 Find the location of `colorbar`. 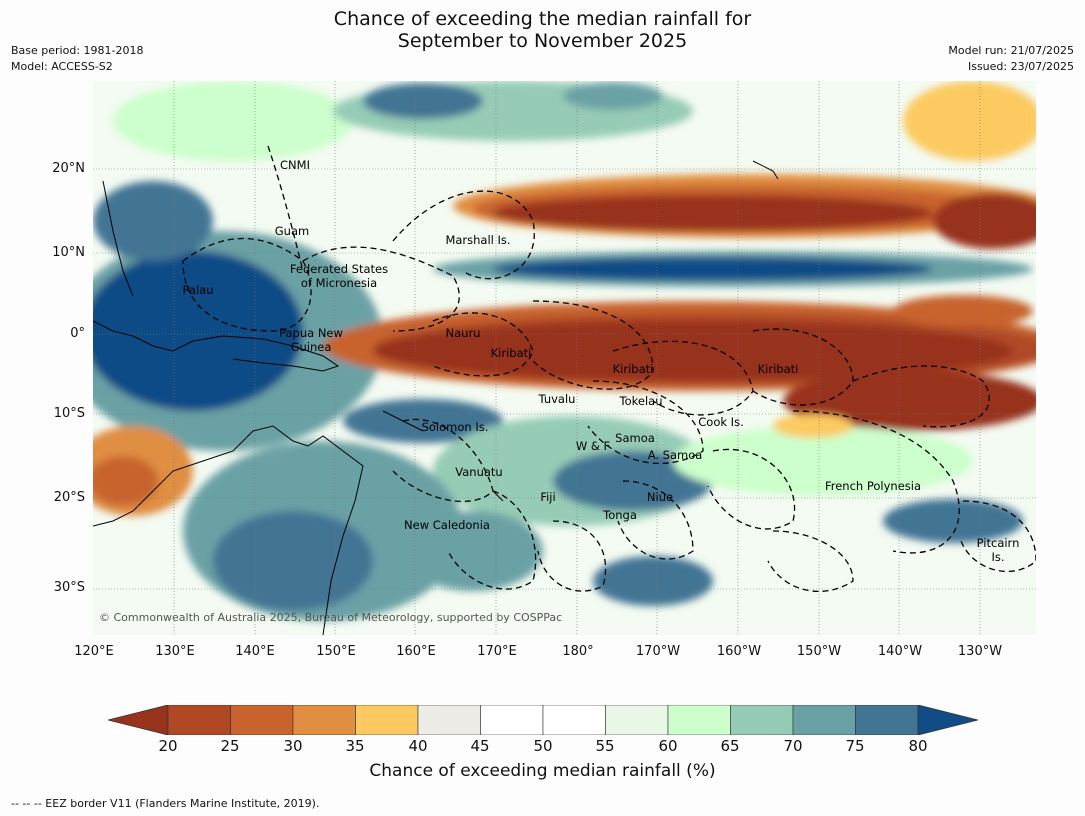

colorbar is located at coordinates (543, 720).